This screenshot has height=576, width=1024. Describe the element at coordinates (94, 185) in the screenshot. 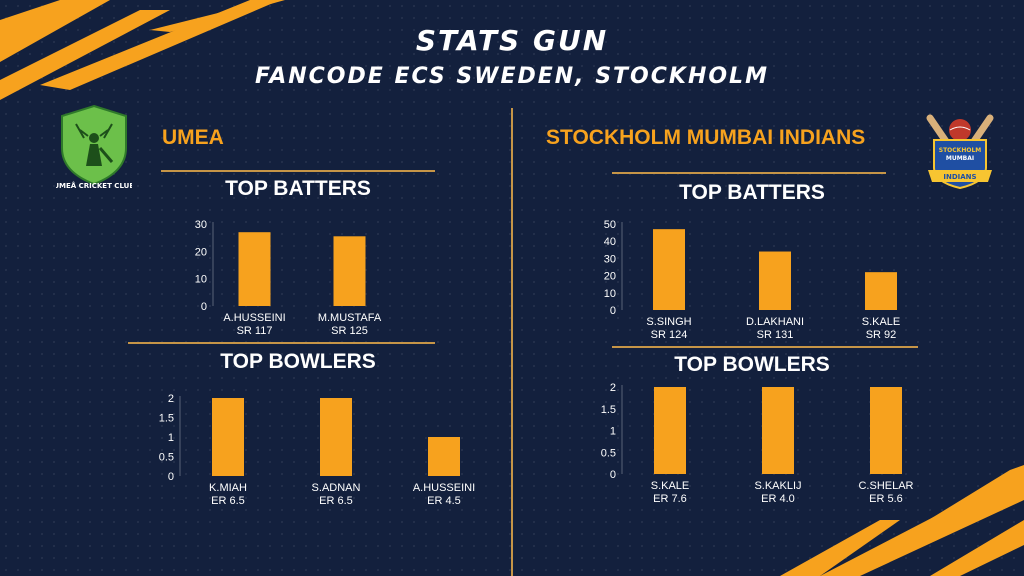

I see `svg-text: UMEÅ CRICKET CLUB` at that location.